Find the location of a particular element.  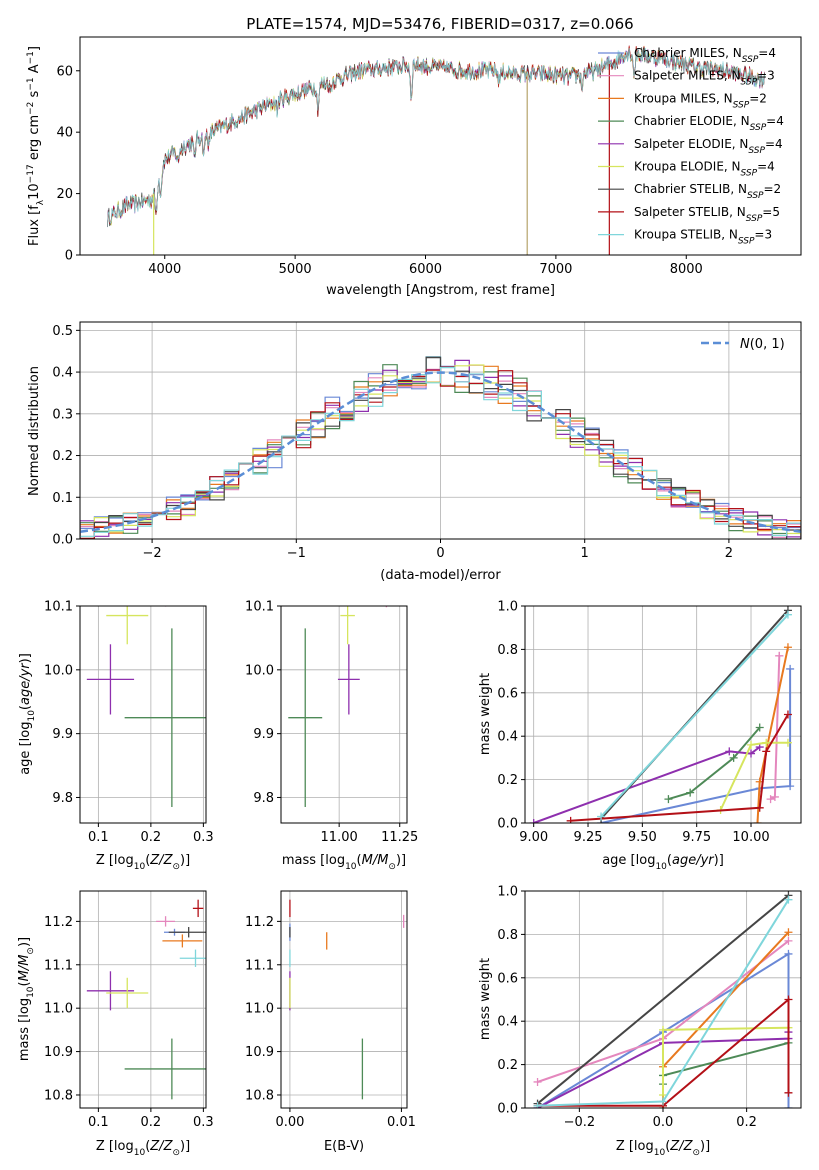

residual-hists is located at coordinates (440, 447).